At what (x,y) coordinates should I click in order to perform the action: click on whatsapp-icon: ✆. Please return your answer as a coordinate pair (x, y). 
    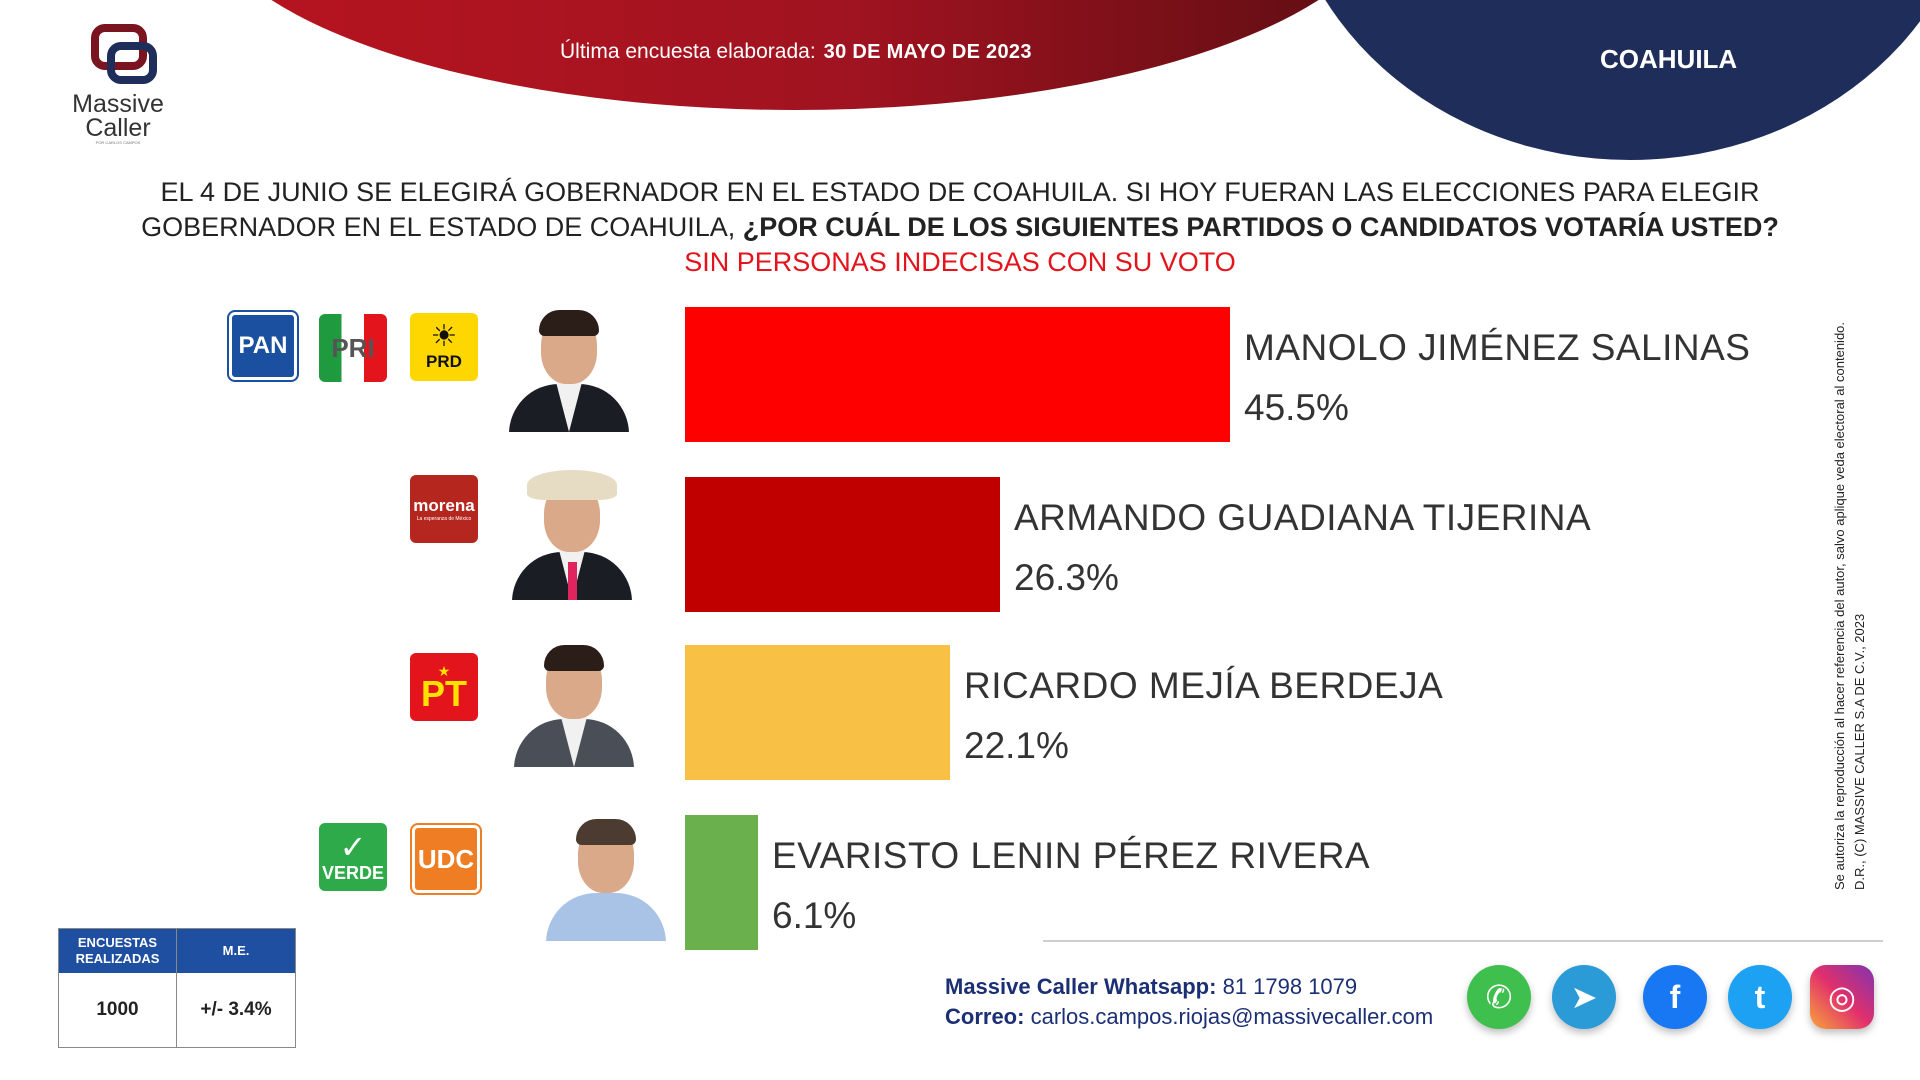
    Looking at the image, I should click on (1499, 997).